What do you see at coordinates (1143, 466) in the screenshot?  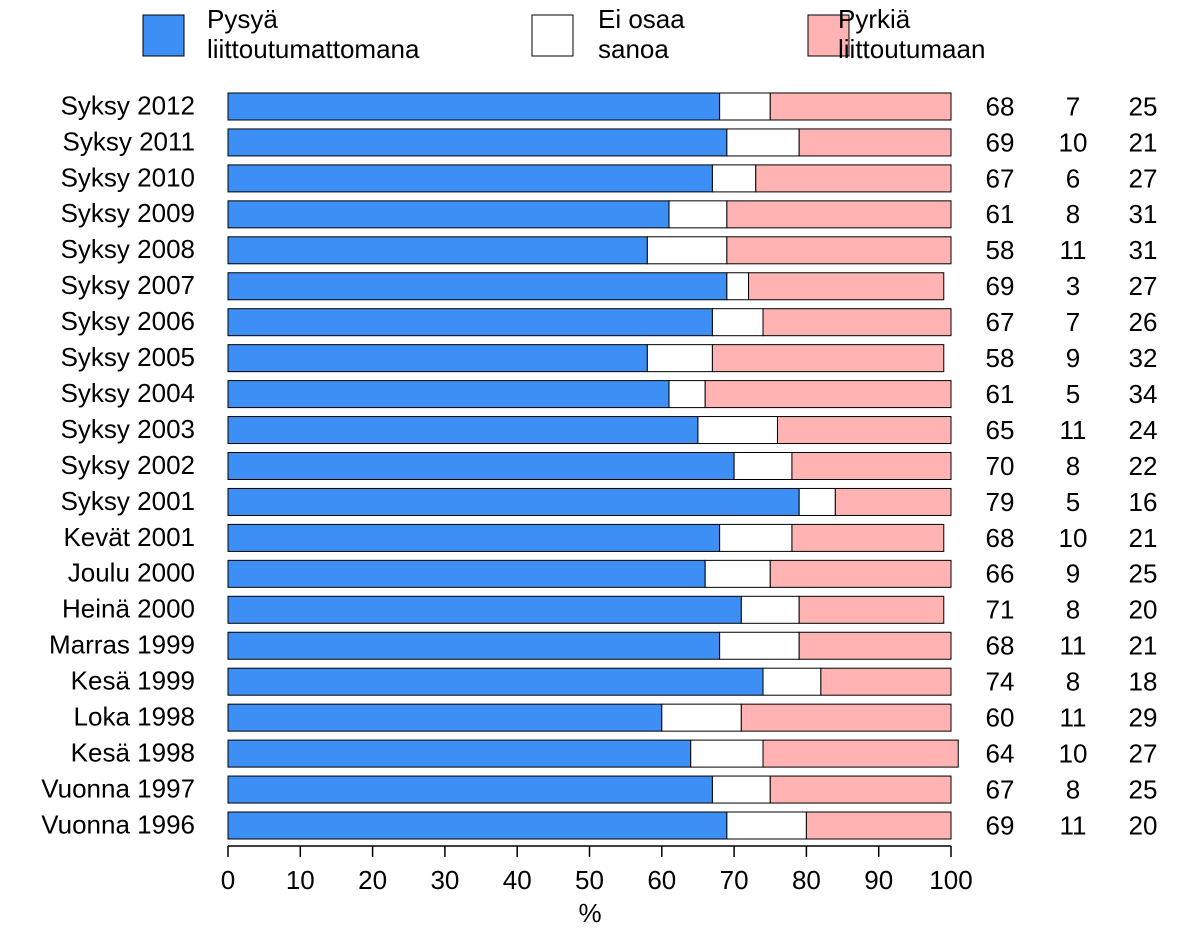 I see `value-label: 22` at bounding box center [1143, 466].